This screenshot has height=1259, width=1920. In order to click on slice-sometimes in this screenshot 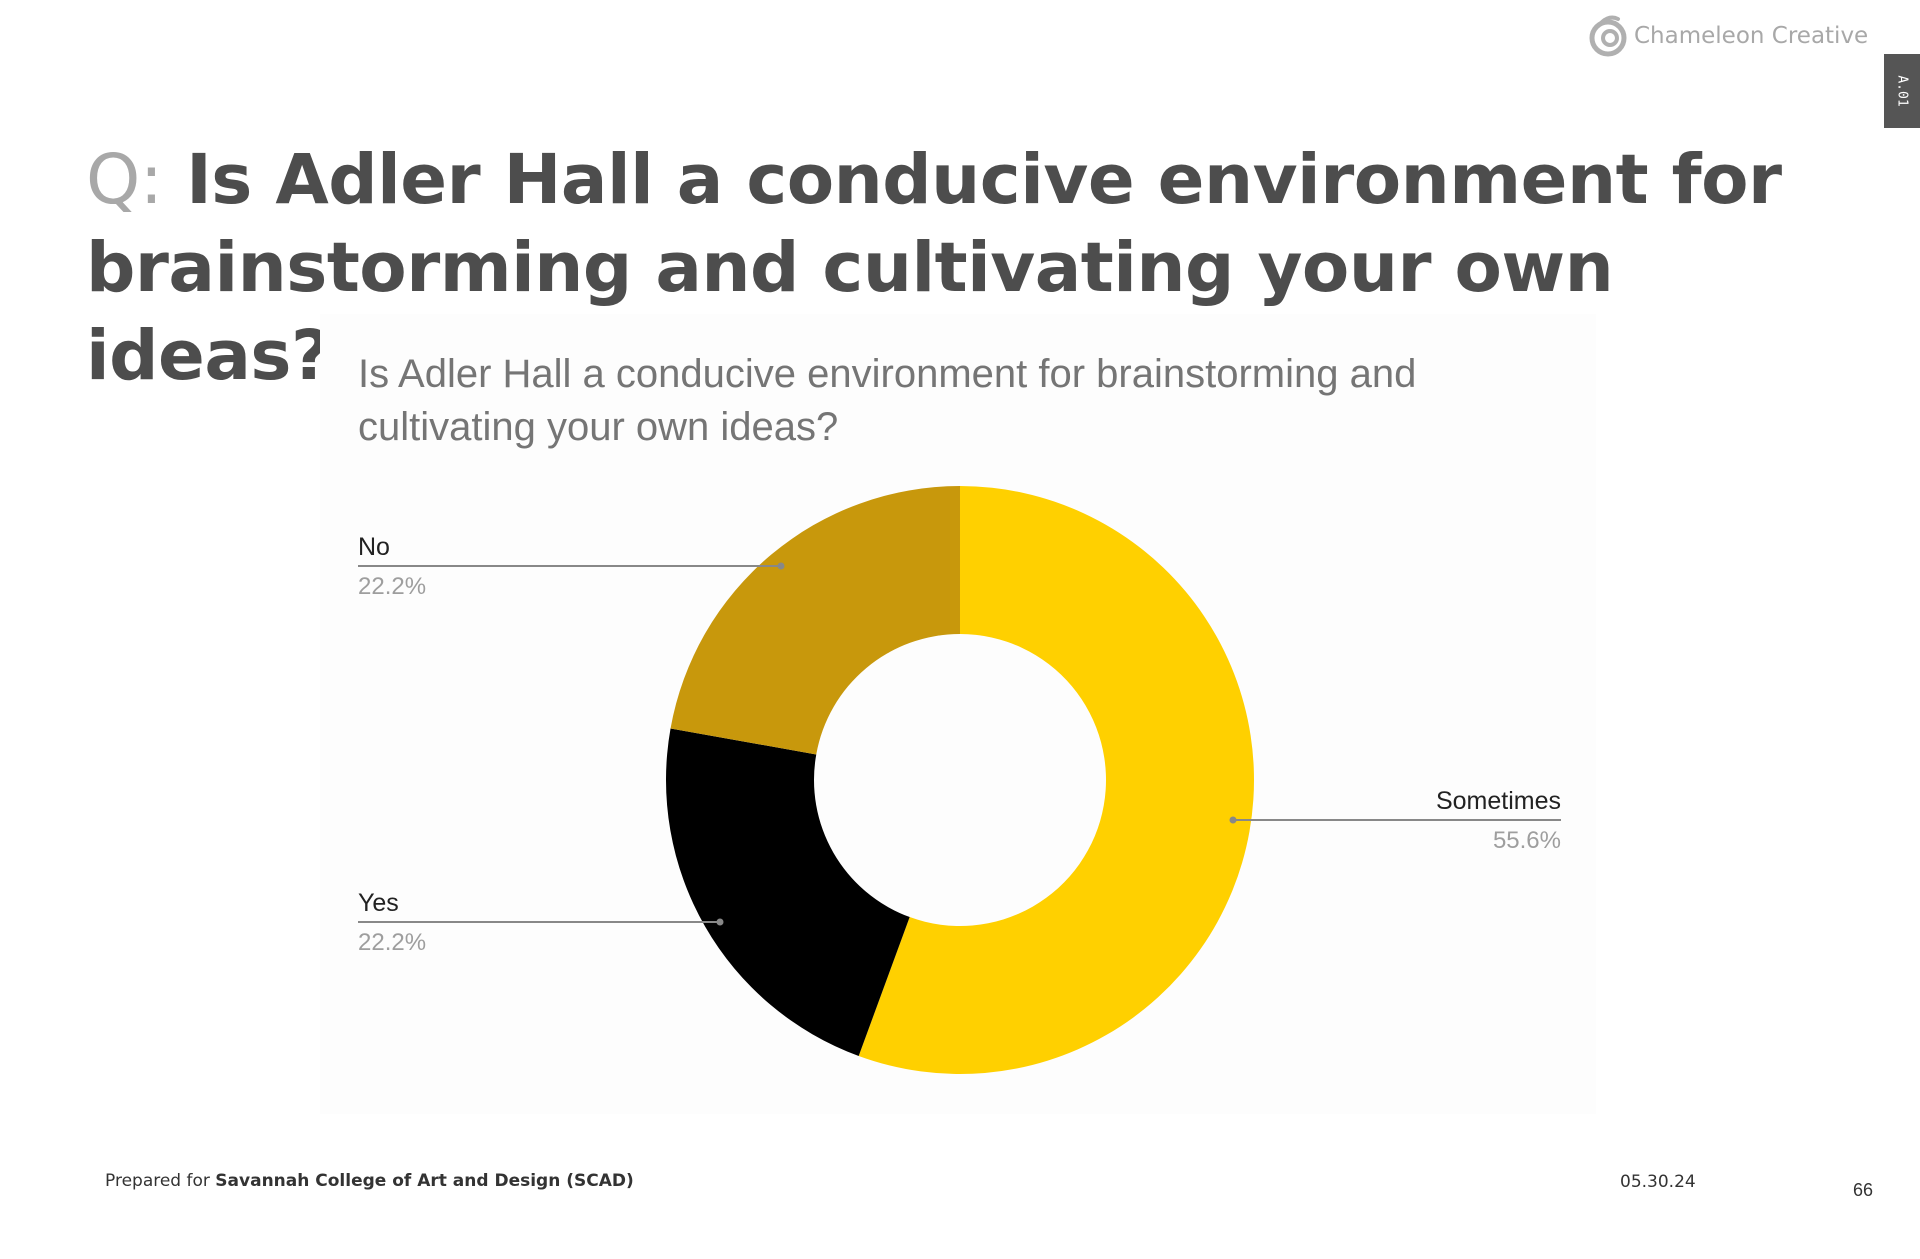, I will do `click(1056, 780)`.